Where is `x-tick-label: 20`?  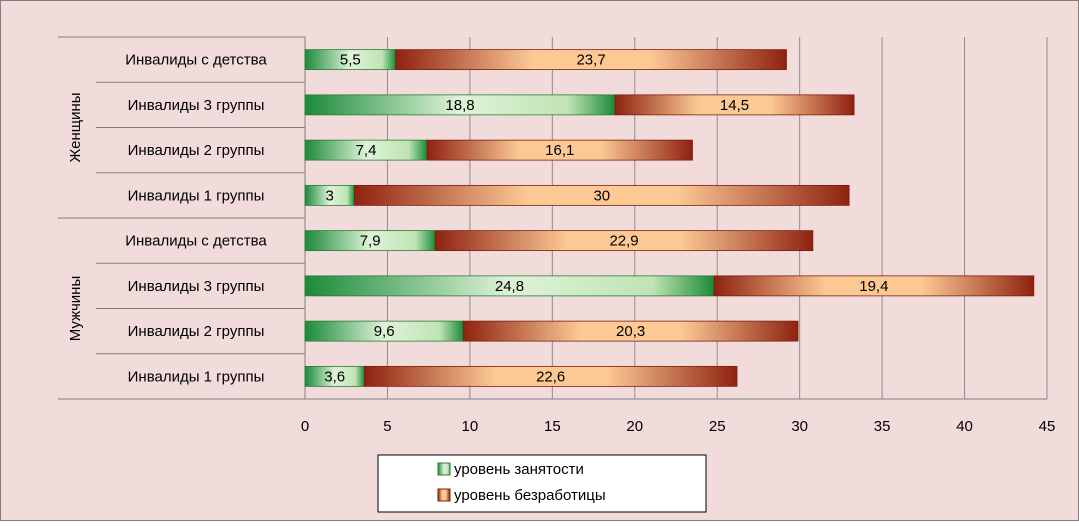
x-tick-label: 20 is located at coordinates (634, 426).